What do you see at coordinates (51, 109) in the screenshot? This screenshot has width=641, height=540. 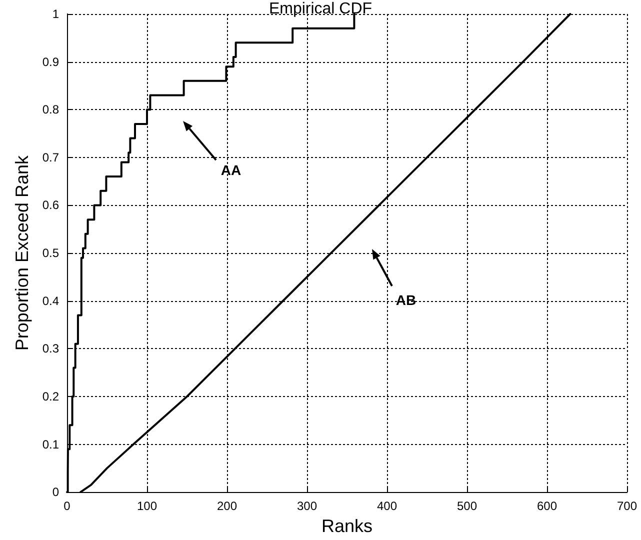 I see `y-tick-label: 0.8` at bounding box center [51, 109].